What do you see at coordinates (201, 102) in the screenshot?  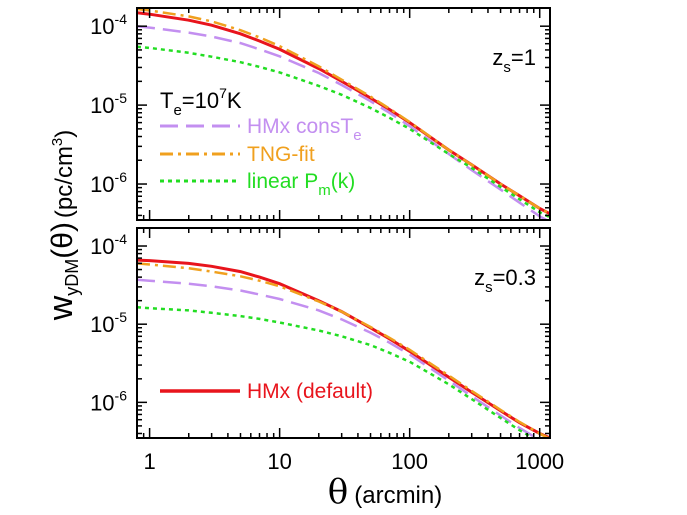 I see `temperature-label: Te=107K` at bounding box center [201, 102].